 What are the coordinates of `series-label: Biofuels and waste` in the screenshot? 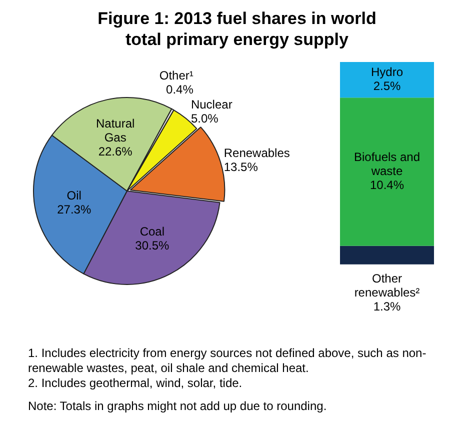 It's located at (387, 164).